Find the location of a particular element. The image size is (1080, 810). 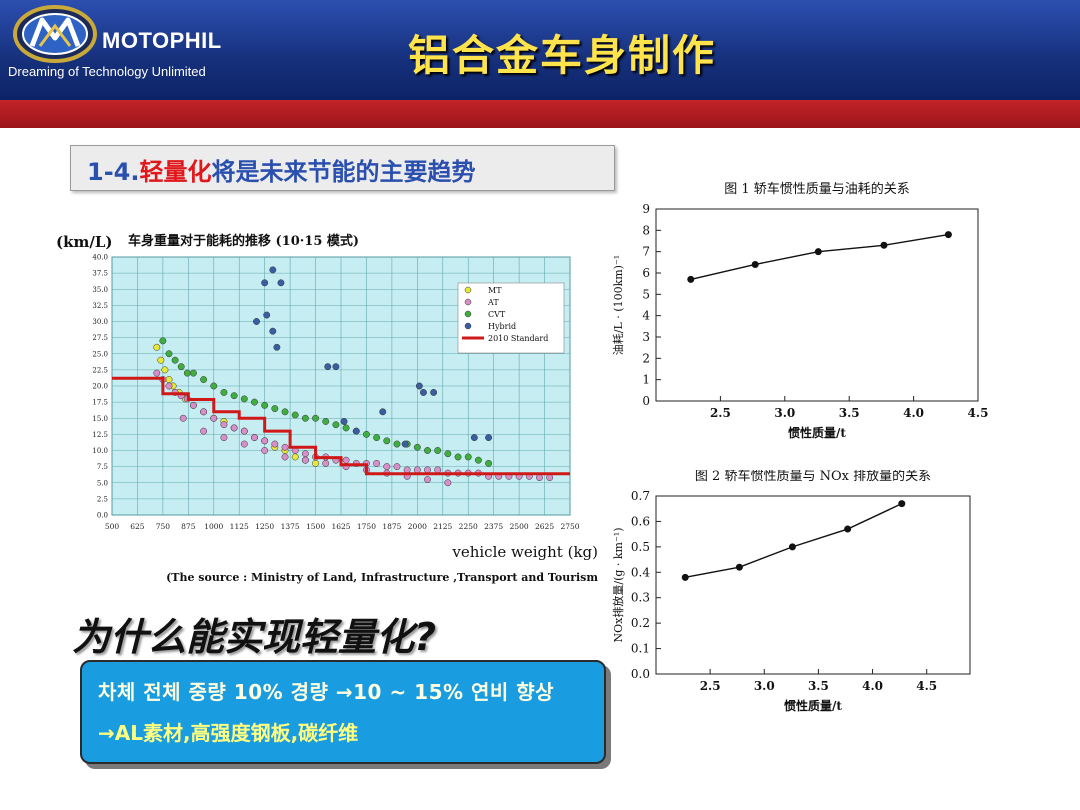

y-tick-label: 8 is located at coordinates (646, 230).